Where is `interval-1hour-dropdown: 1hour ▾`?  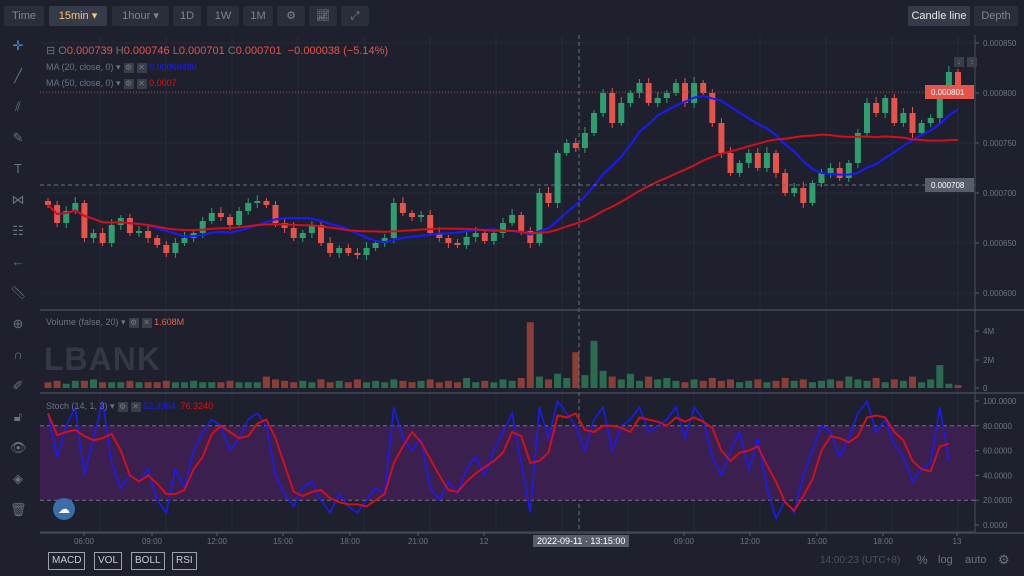
interval-1hour-dropdown: 1hour ▾ is located at coordinates (140, 16).